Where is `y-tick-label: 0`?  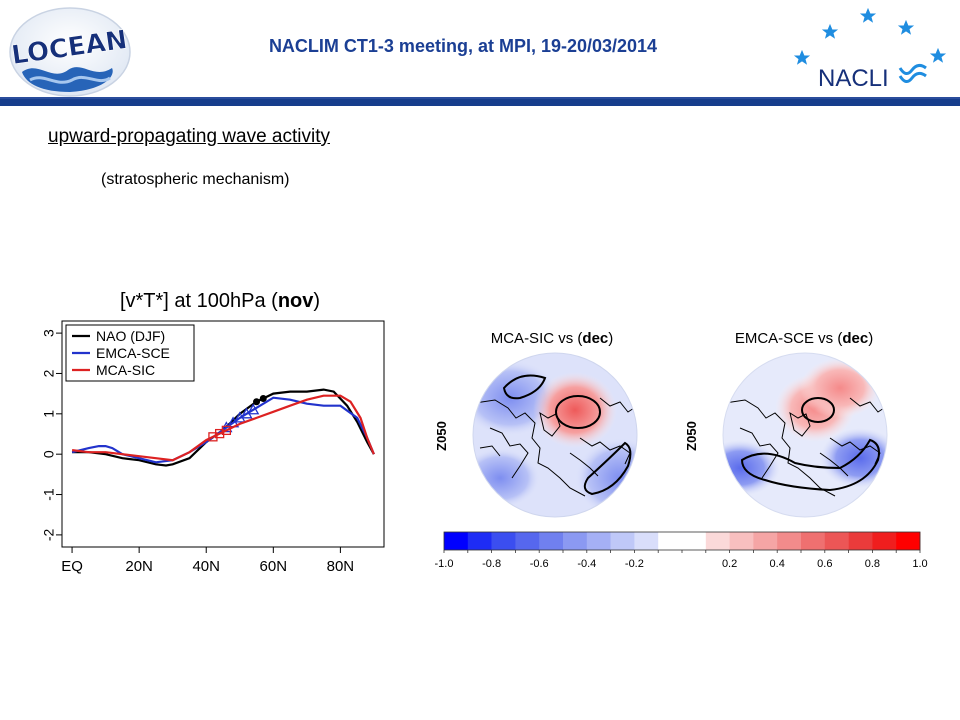
y-tick-label: 0 is located at coordinates (49, 454).